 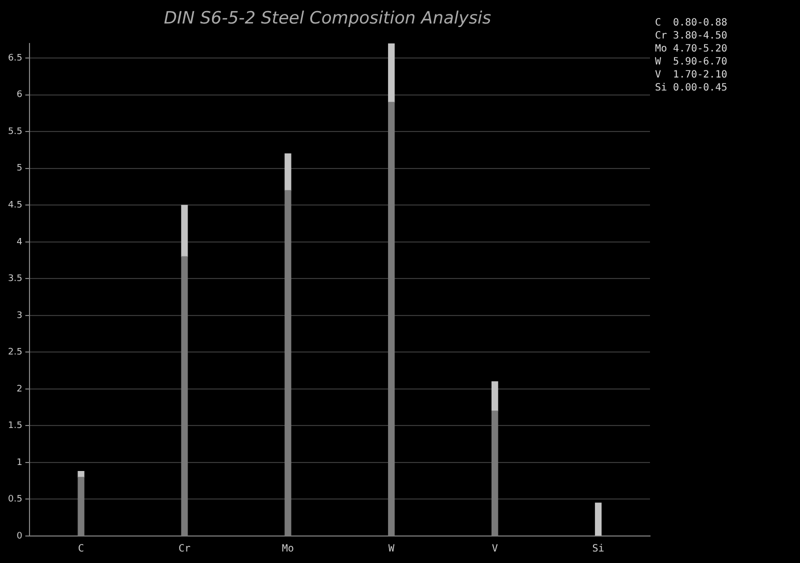 I want to click on text: V 1.70-2.10, so click(x=691, y=75).